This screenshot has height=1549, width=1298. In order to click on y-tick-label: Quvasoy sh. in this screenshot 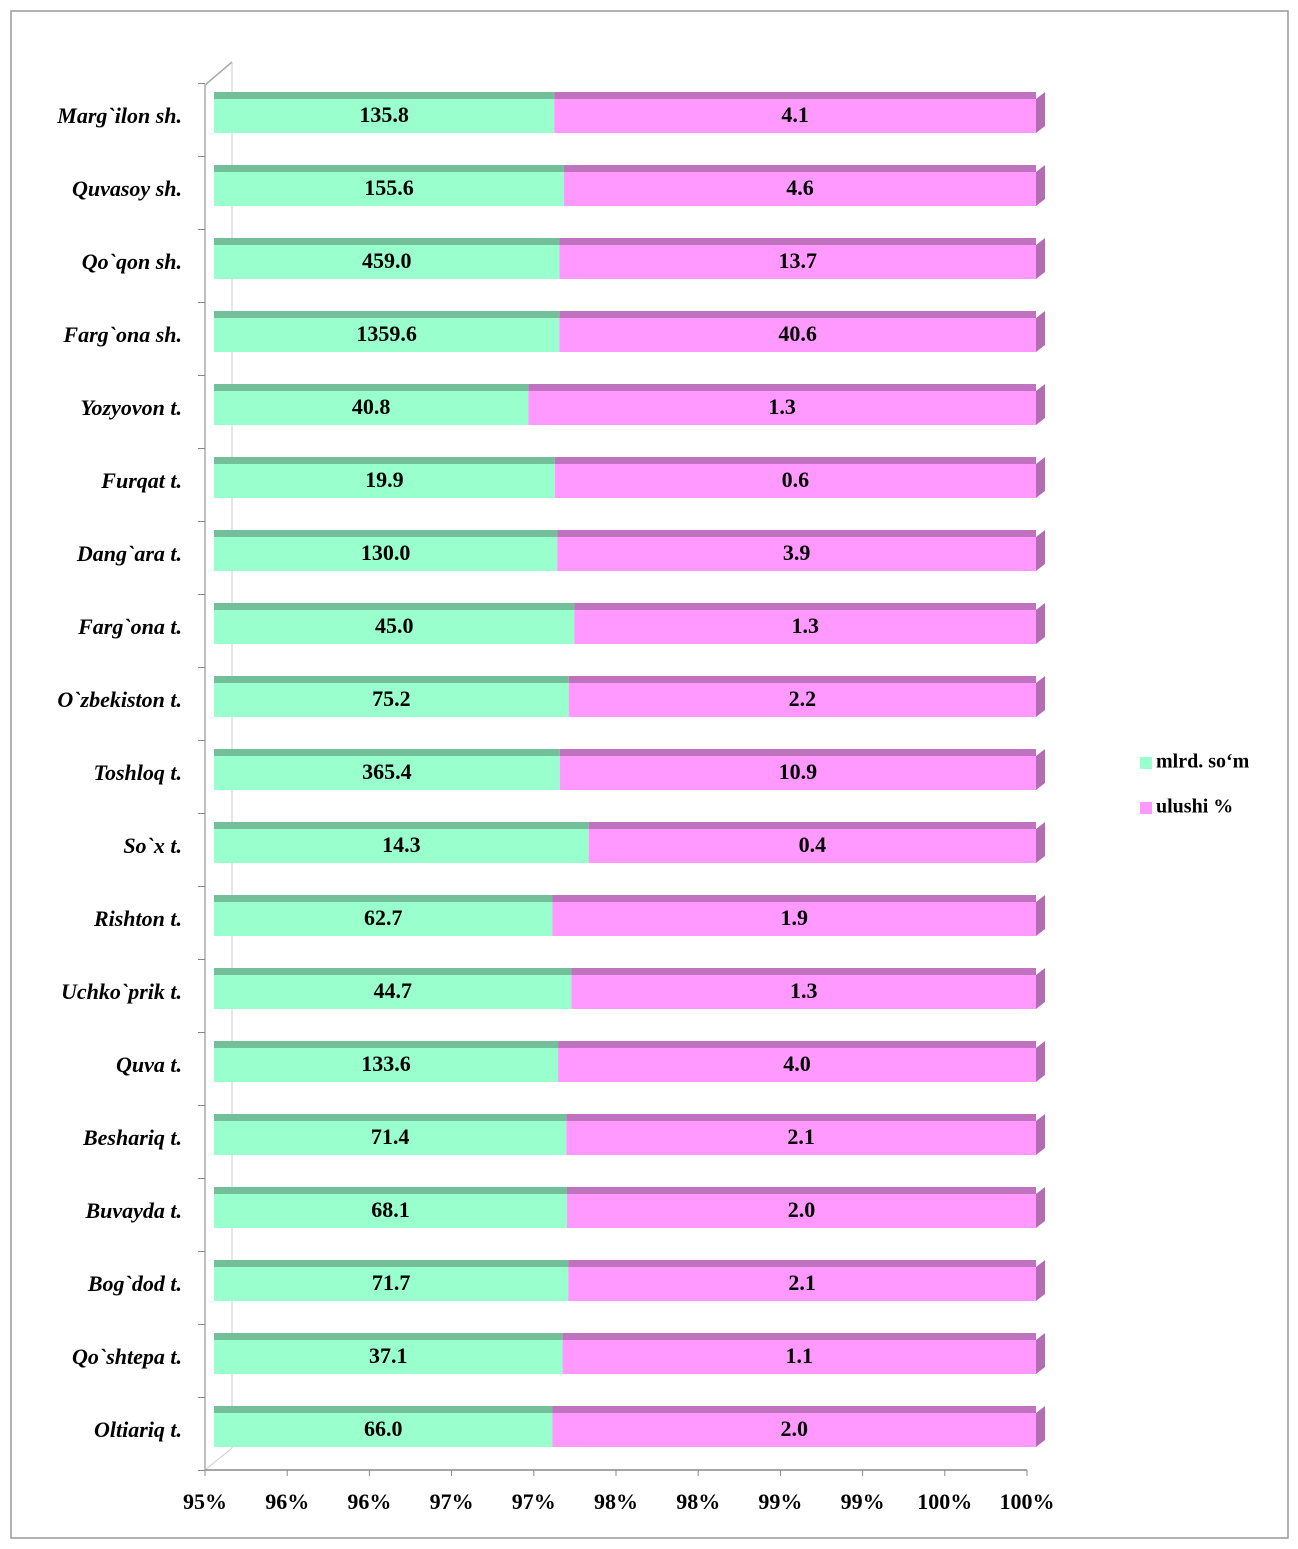, I will do `click(127, 188)`.